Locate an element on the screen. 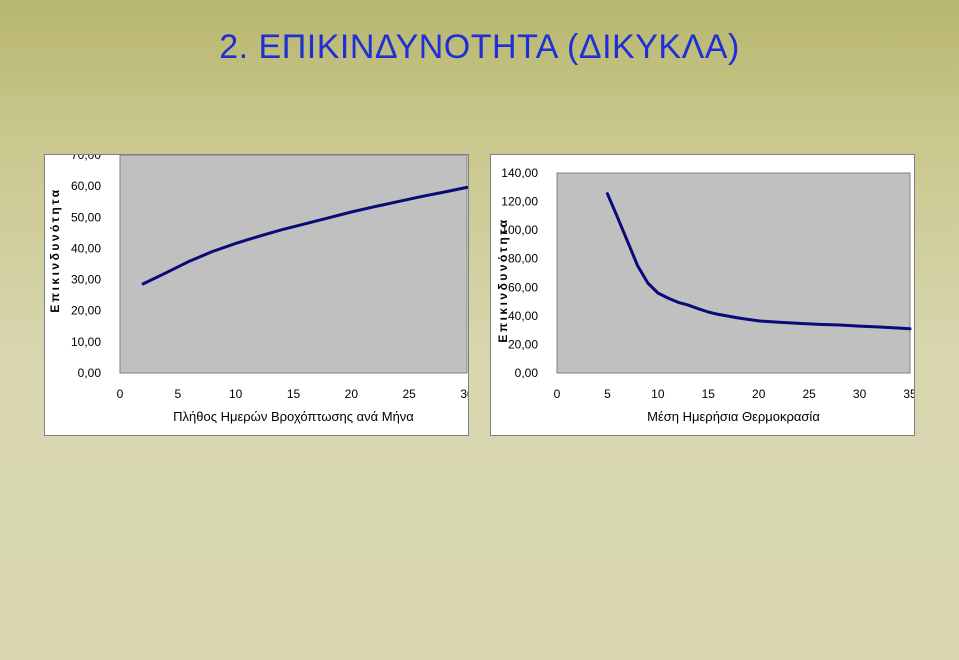 Image resolution: width=959 pixels, height=660 pixels. y-tick-label: 70,00 is located at coordinates (86, 158).